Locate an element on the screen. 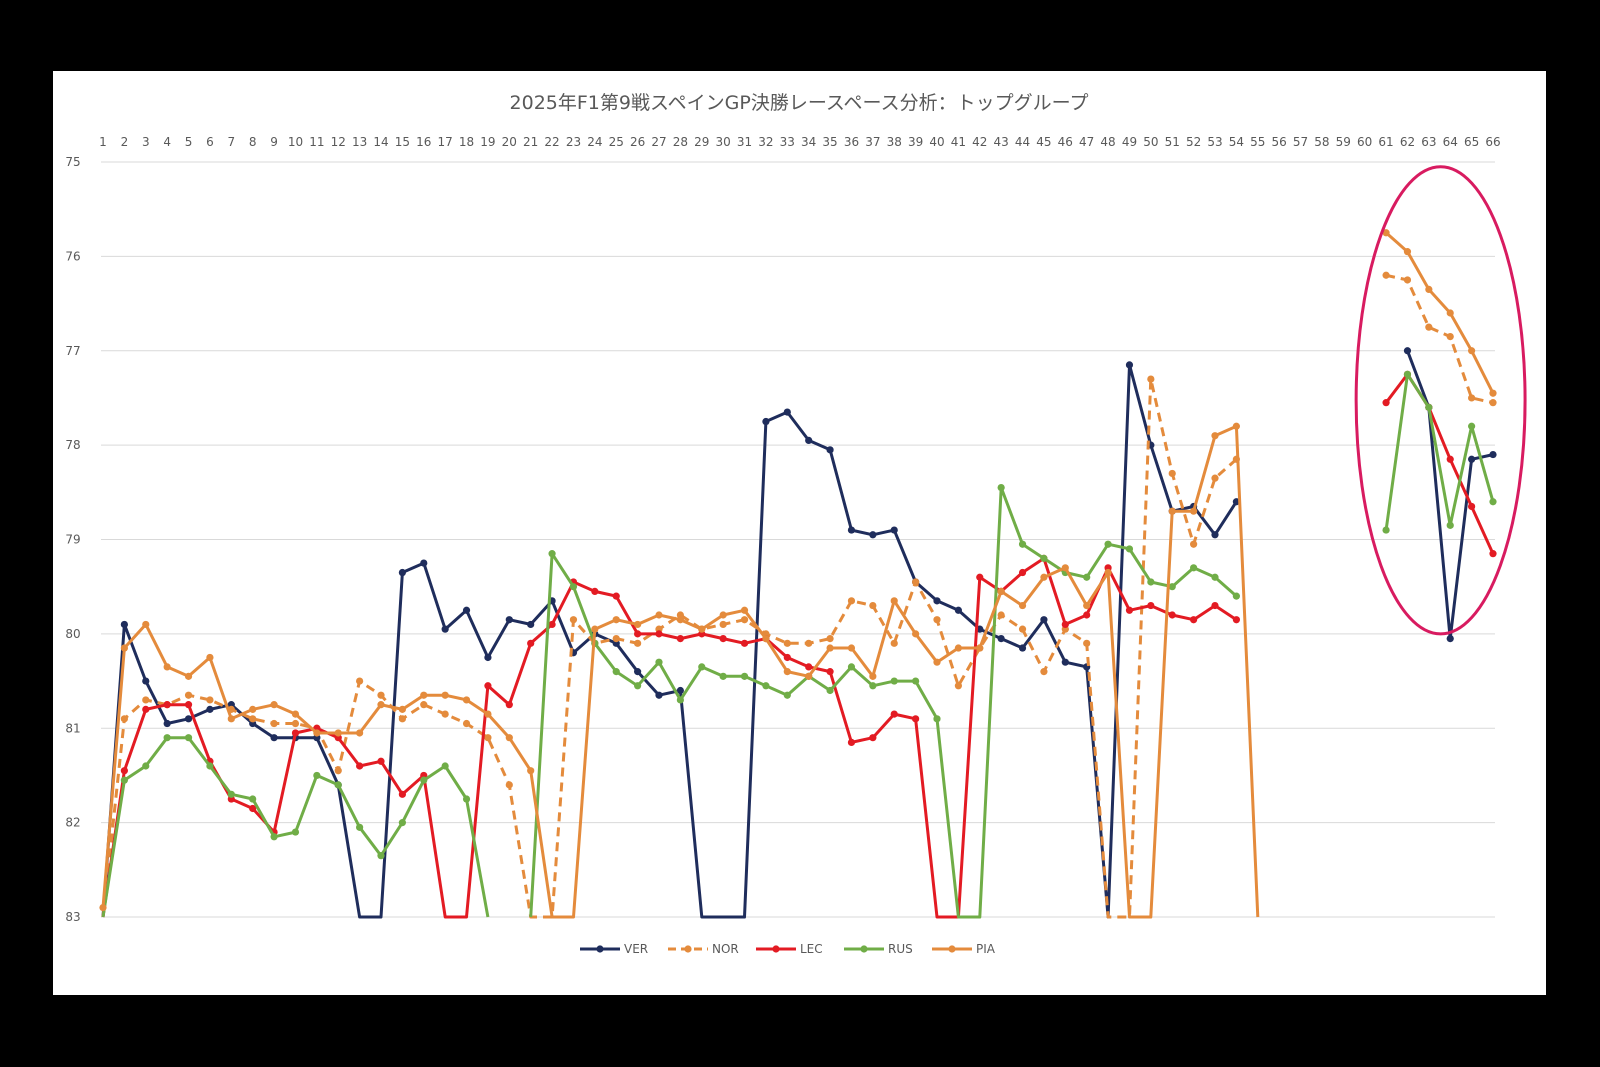 The width and height of the screenshot is (1600, 1067). legend-item-rus: RUS is located at coordinates (878, 949).